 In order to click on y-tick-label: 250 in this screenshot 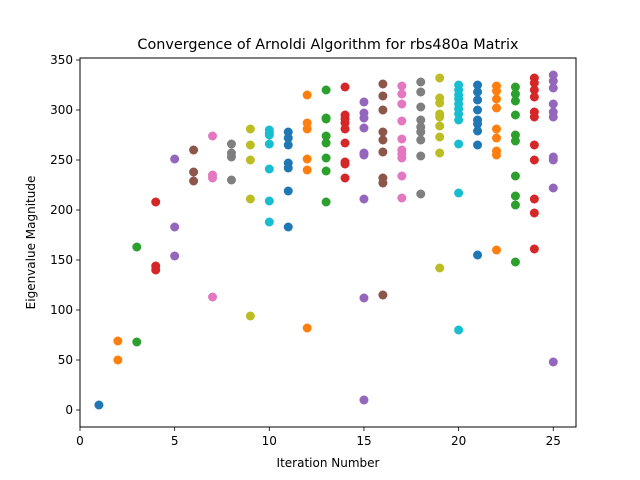, I will do `click(61, 160)`.